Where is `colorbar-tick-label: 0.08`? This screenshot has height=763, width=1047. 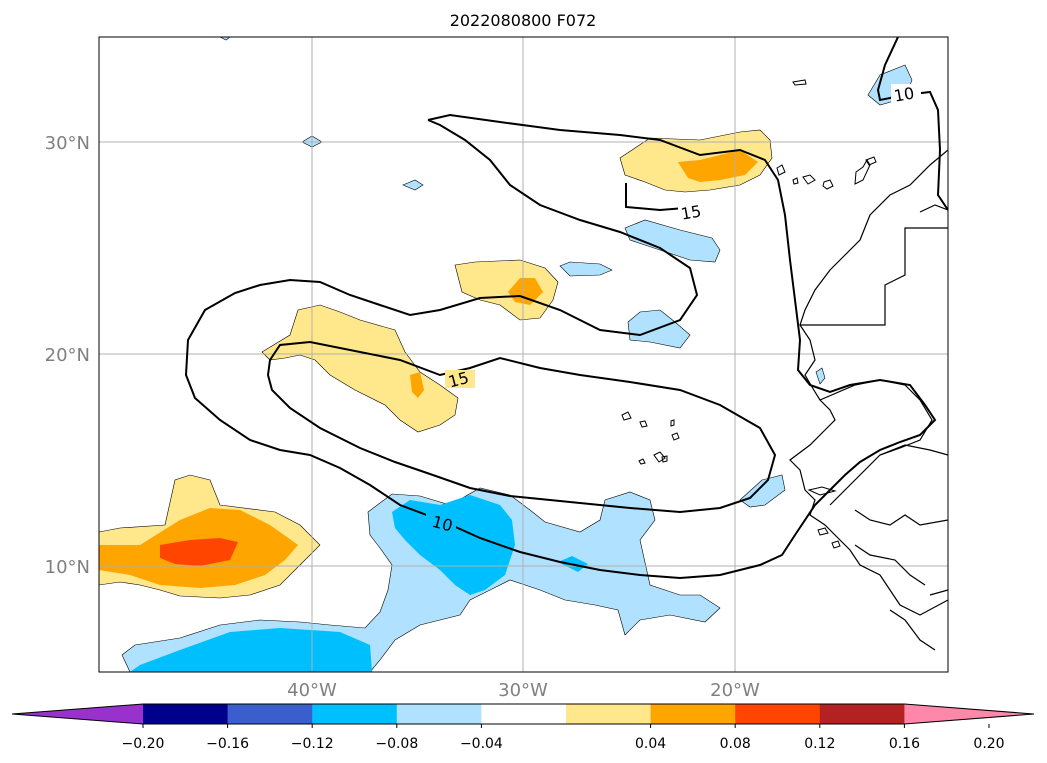 colorbar-tick-label: 0.08 is located at coordinates (735, 744).